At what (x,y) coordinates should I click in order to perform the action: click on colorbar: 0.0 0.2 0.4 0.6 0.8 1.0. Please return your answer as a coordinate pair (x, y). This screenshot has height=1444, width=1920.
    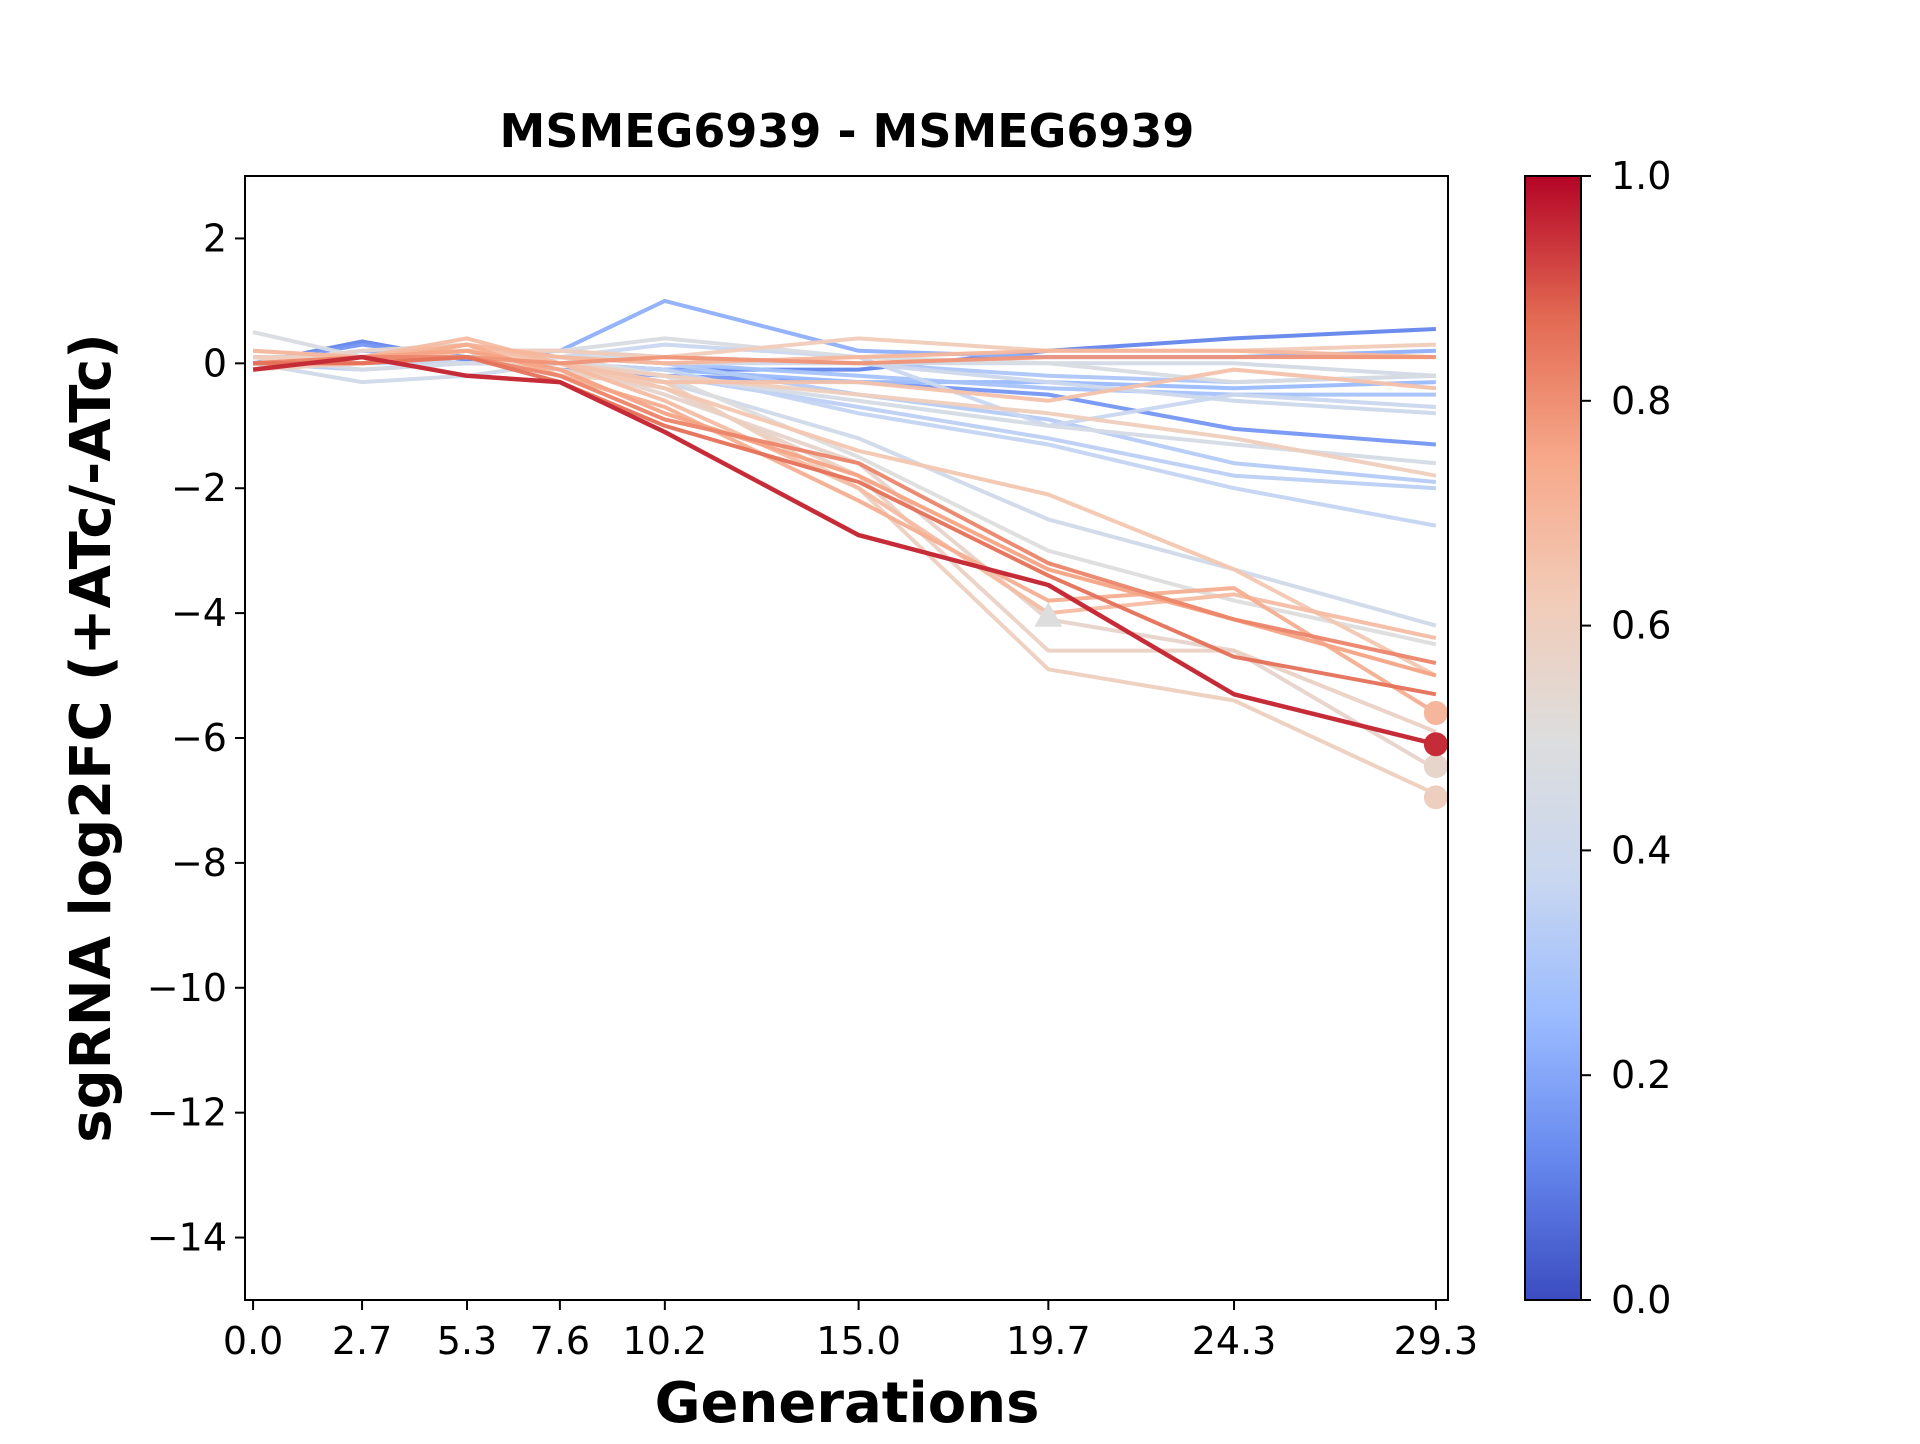
    Looking at the image, I should click on (1597, 738).